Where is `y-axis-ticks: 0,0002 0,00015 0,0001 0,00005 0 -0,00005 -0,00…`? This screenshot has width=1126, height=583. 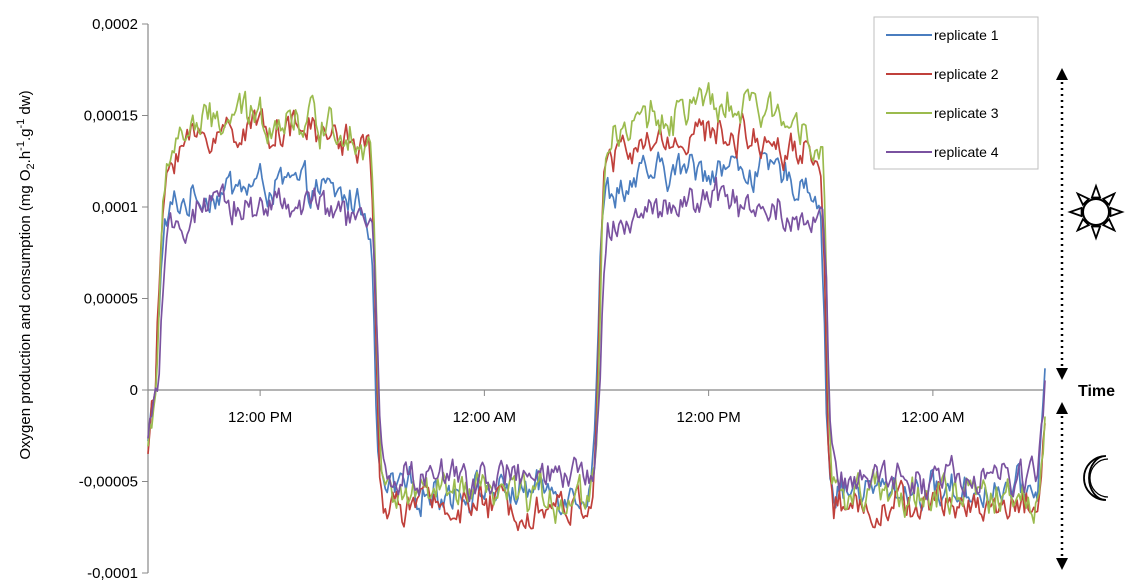
y-axis-ticks: 0,0002 0,00015 0,0001 0,00005 0 -0,00005 -0,00… is located at coordinates (113, 299).